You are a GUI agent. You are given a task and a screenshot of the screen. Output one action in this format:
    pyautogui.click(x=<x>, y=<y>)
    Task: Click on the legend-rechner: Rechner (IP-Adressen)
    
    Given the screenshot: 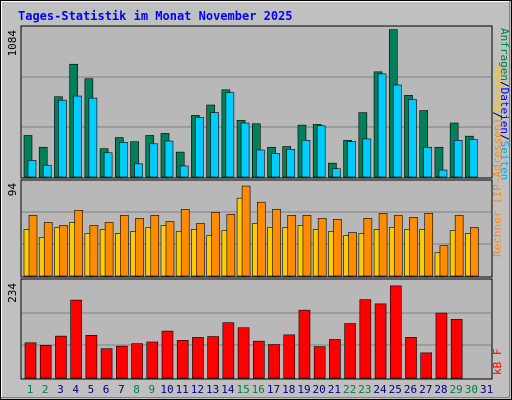 What is the action you would take?
    pyautogui.click(x=497, y=187)
    